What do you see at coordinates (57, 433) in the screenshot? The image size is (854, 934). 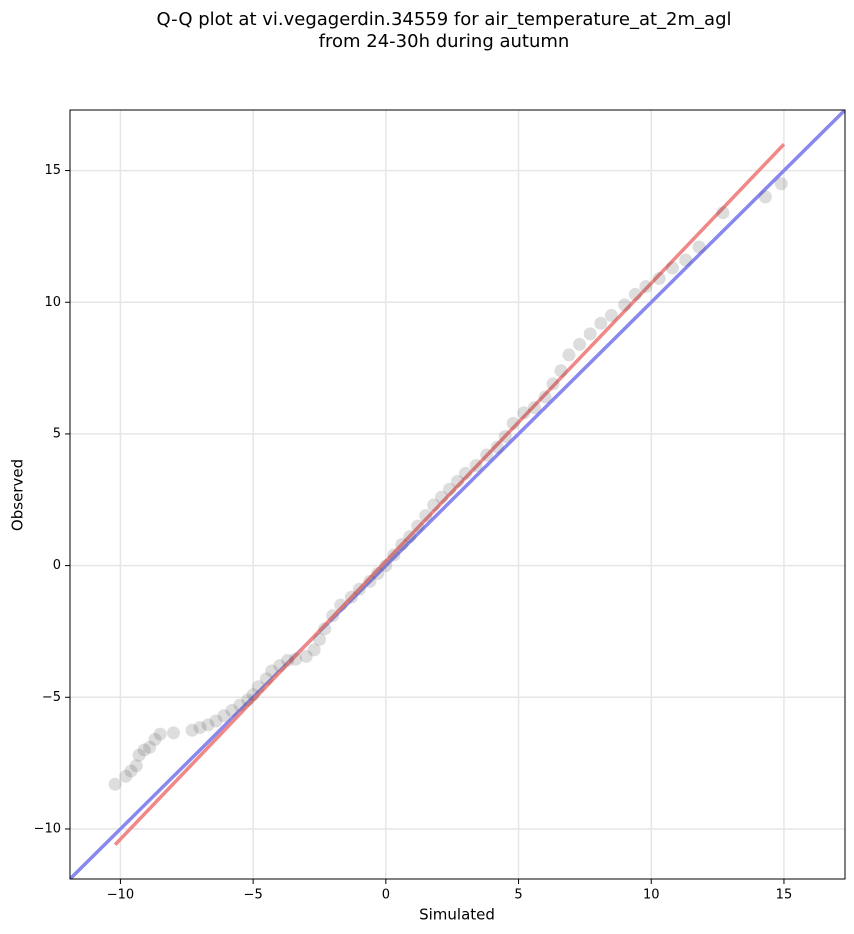 I see `y-tick-label: 5` at bounding box center [57, 433].